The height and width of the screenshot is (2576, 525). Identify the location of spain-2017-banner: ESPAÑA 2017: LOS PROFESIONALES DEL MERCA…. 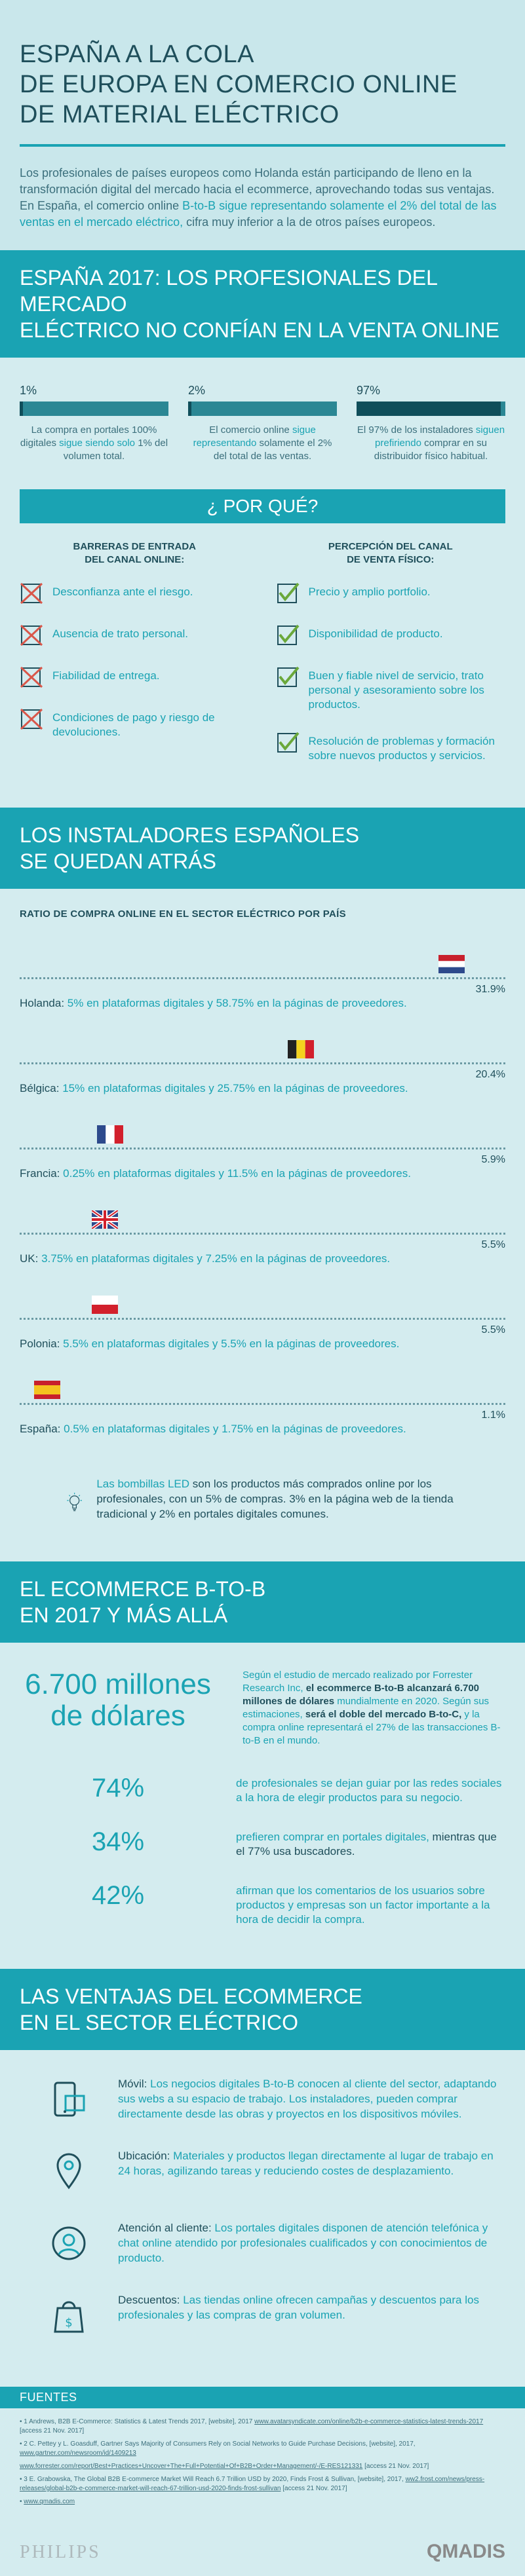
(262, 304).